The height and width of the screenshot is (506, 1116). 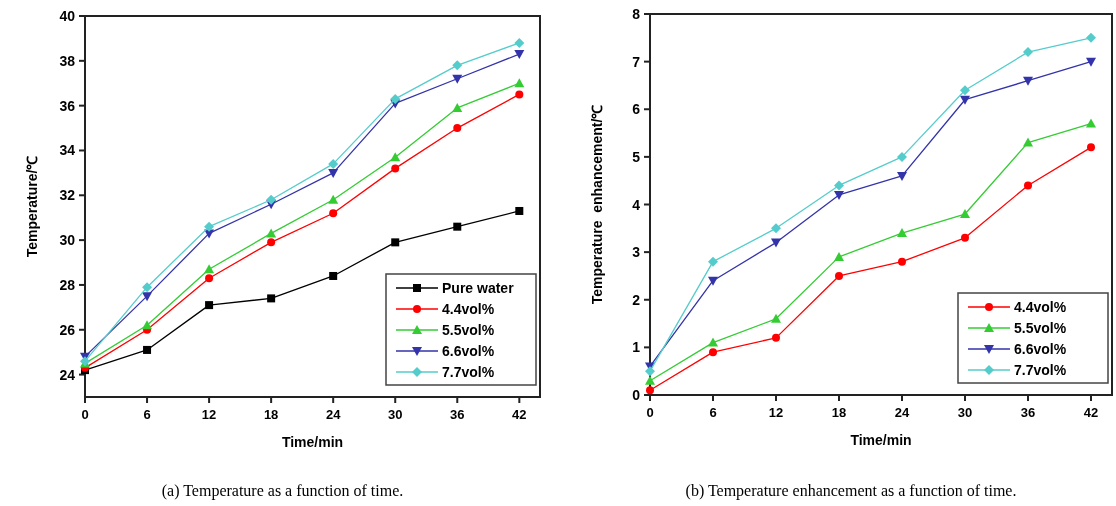 I want to click on y-tick-label: 26, so click(x=67, y=329).